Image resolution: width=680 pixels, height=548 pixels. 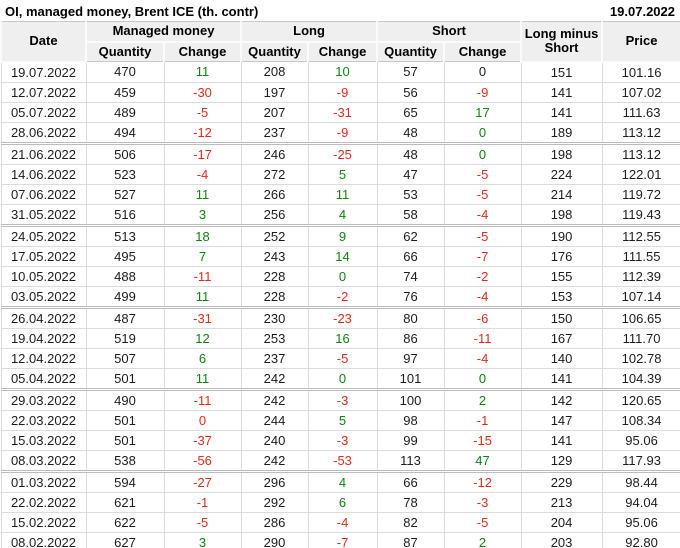 What do you see at coordinates (340, 276) in the screenshot?
I see `table-row: 10.05.2022 488 -11 228 0 74 -2 155 112.39` at bounding box center [340, 276].